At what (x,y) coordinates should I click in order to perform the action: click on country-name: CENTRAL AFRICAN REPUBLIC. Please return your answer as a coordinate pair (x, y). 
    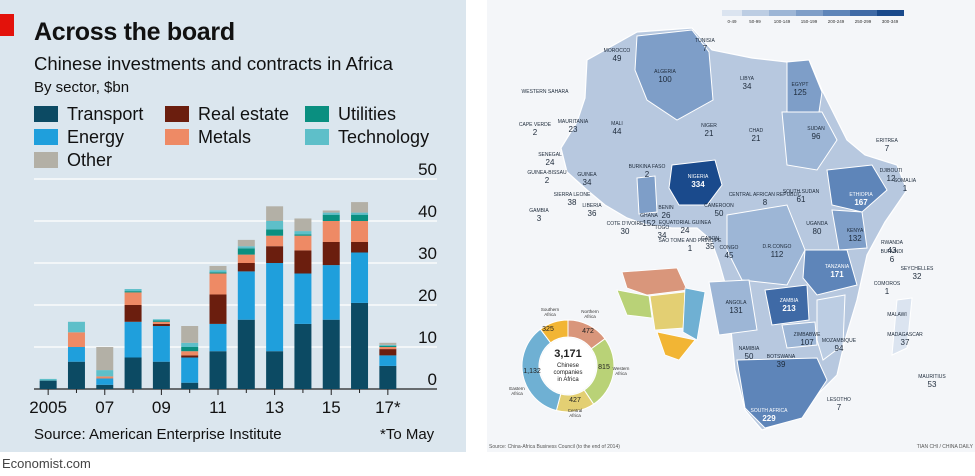
    Looking at the image, I should click on (765, 195).